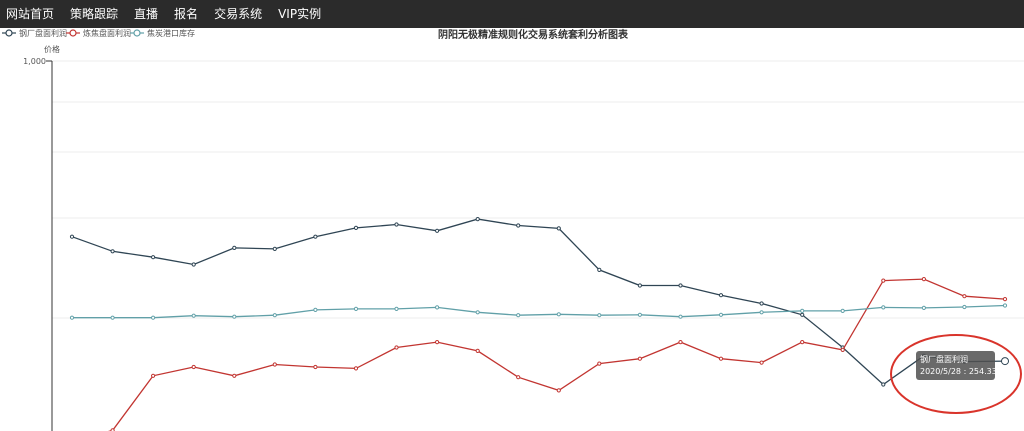 The image size is (1024, 431). Describe the element at coordinates (533, 34) in the screenshot. I see `chart-title: 阴阳无极精准规则化交易系统套利分析图表` at that location.